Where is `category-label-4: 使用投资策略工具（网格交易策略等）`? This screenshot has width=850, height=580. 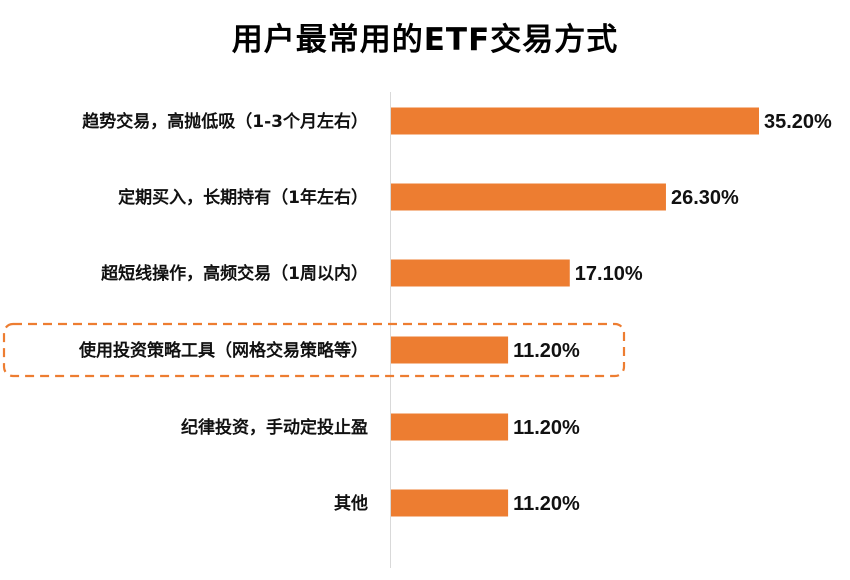 category-label-4: 使用投资策略工具（网格交易策略等） is located at coordinates (223, 350).